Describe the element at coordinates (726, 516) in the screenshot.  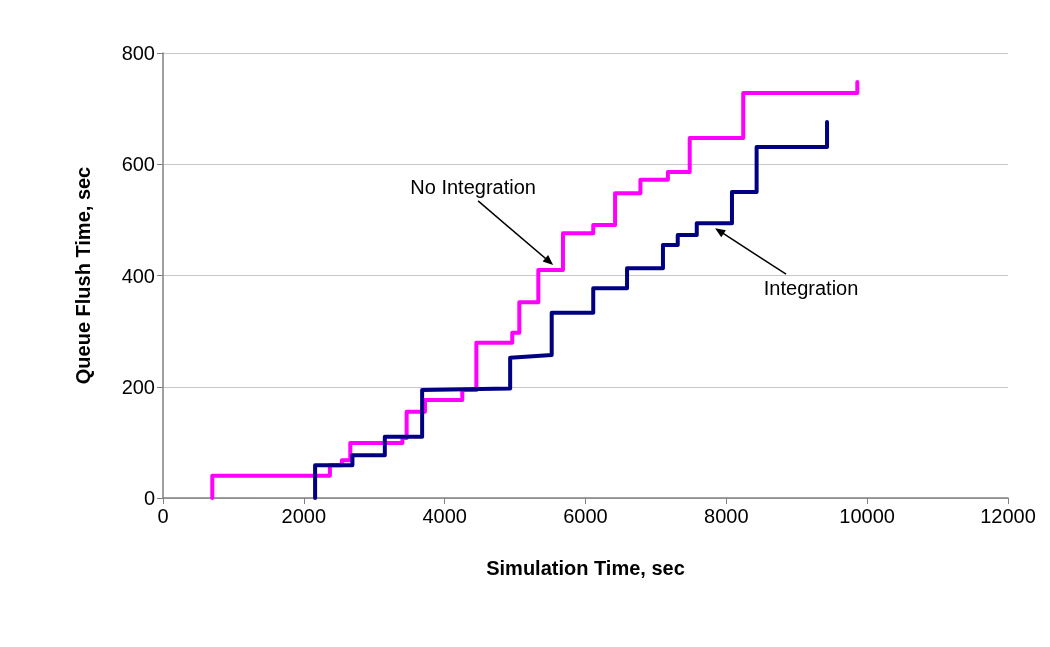
I see `x-tick-label: 8000` at that location.